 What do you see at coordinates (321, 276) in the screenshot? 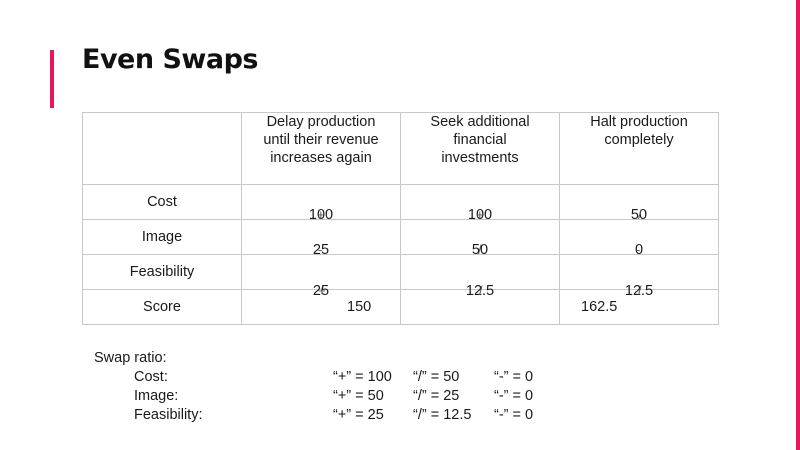
I see `value-cell: 25 +` at bounding box center [321, 276].